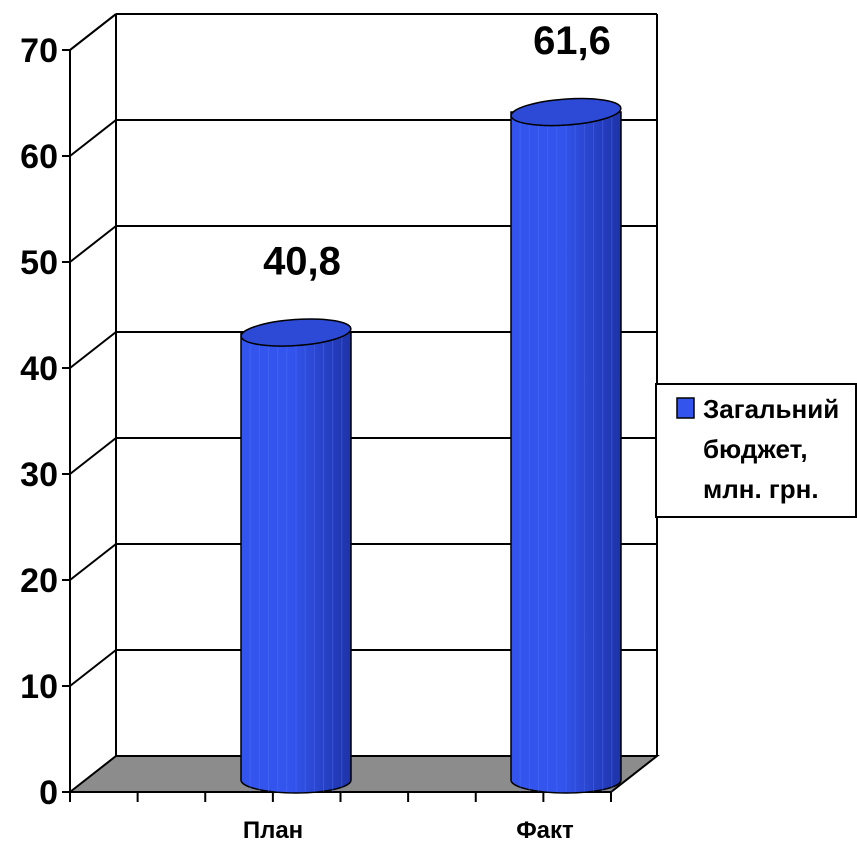 The width and height of the screenshot is (857, 844). What do you see at coordinates (761, 489) in the screenshot?
I see `legend-line-3: млн. грн.` at bounding box center [761, 489].